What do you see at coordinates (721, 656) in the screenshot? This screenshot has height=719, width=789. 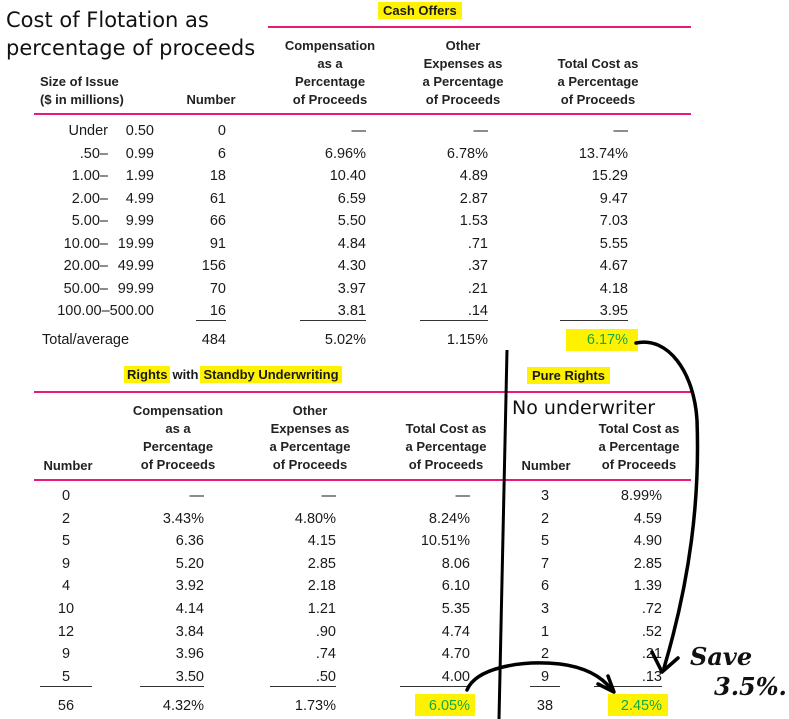 I see `annotation-save-line1: Save` at bounding box center [721, 656].